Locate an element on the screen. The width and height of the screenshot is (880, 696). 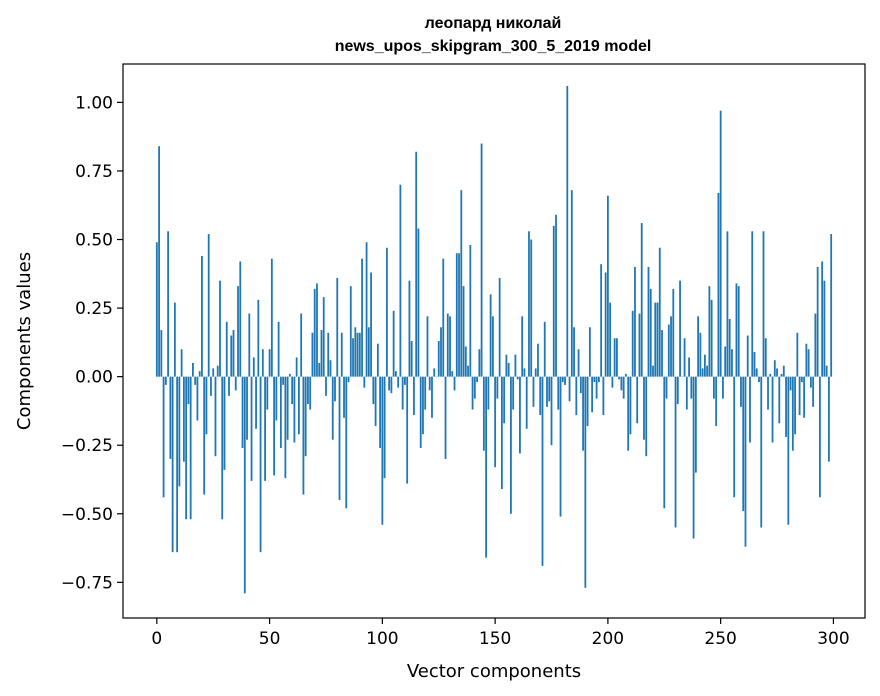
y-tick-label: 0.50 is located at coordinates (94, 241).